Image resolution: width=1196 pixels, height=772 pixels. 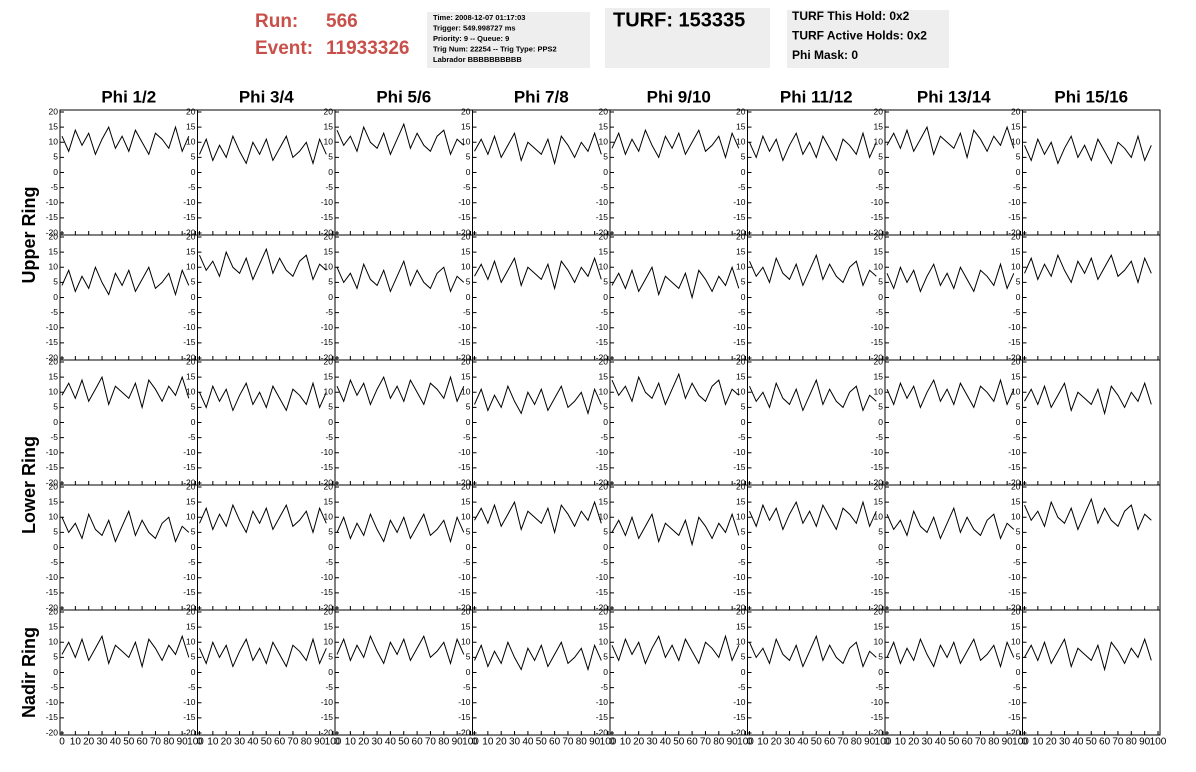 I want to click on x-tick-label: 70, so click(x=293, y=742).